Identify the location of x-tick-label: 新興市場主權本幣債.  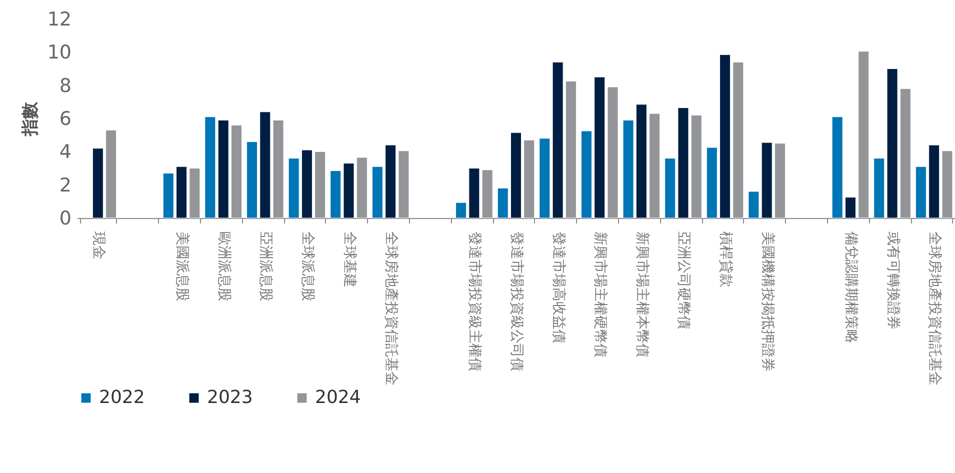
(642, 295).